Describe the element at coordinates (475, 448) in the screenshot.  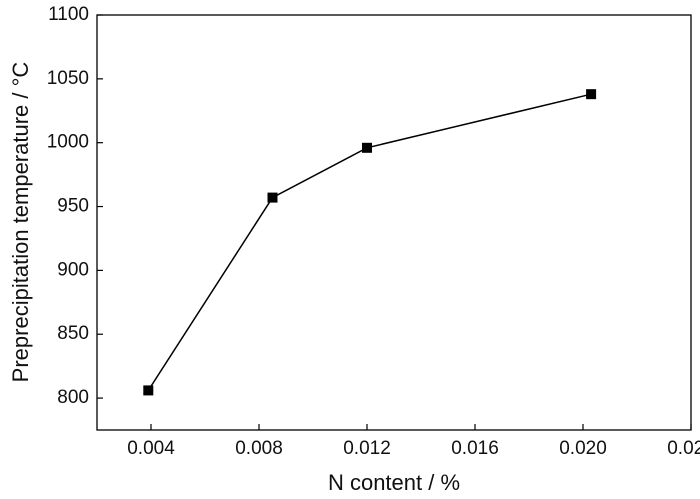
I see `x-tick-label: 0.016` at that location.